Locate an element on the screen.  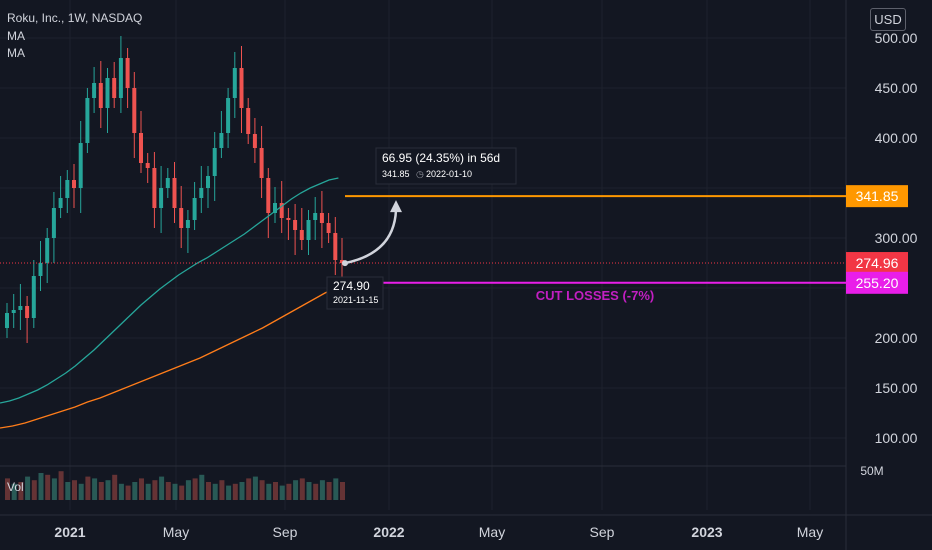
projection-arrow is located at coordinates (371, 237).